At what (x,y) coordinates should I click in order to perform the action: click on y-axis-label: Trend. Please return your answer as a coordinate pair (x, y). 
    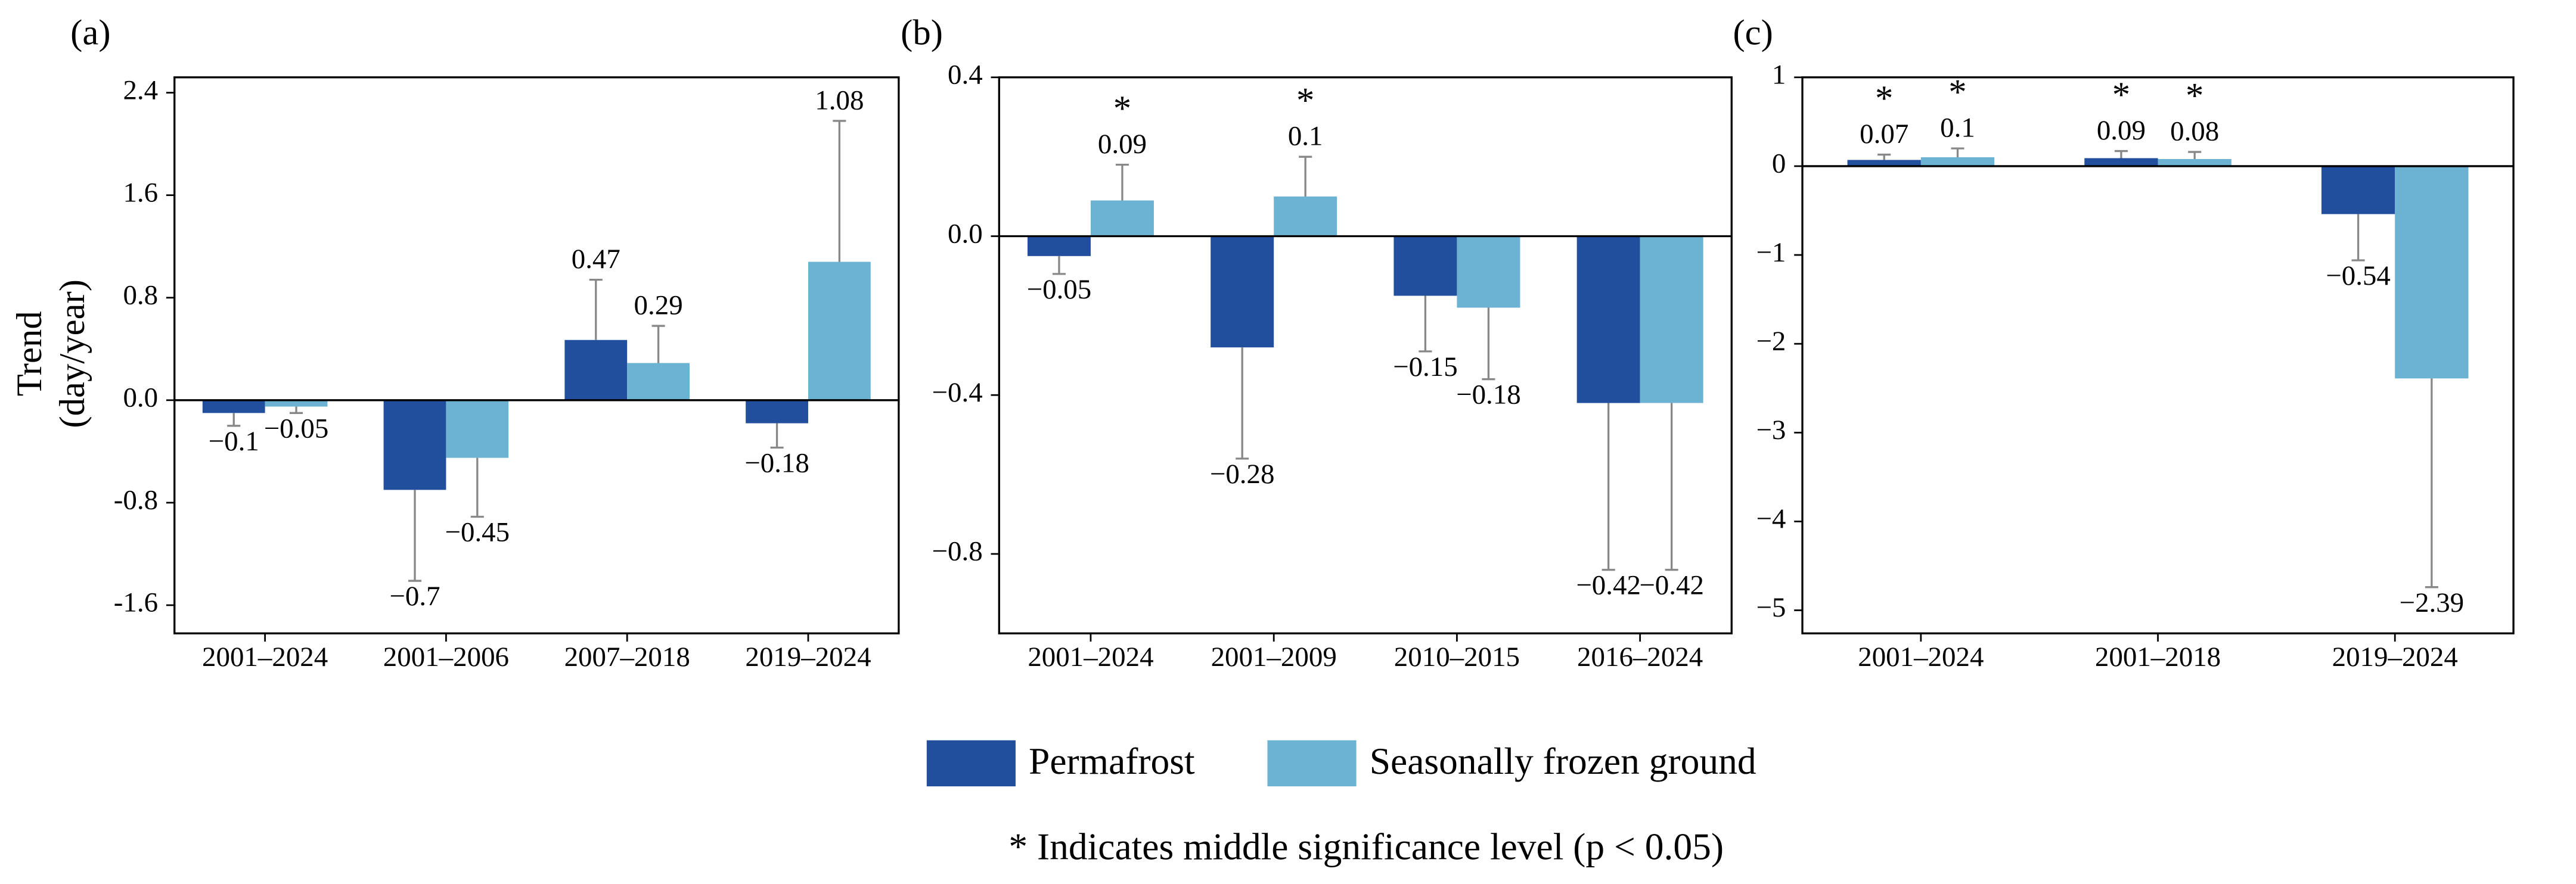
    Looking at the image, I should click on (30, 353).